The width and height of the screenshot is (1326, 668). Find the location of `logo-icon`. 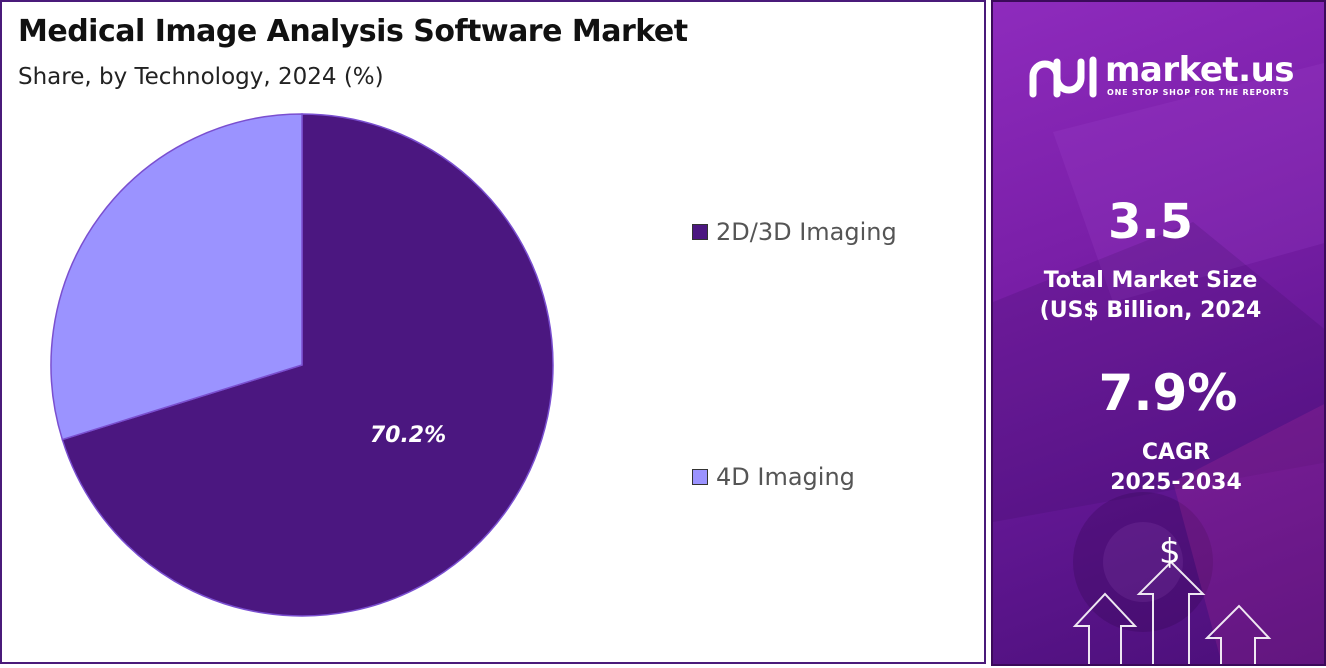

logo-icon is located at coordinates (1063, 77).